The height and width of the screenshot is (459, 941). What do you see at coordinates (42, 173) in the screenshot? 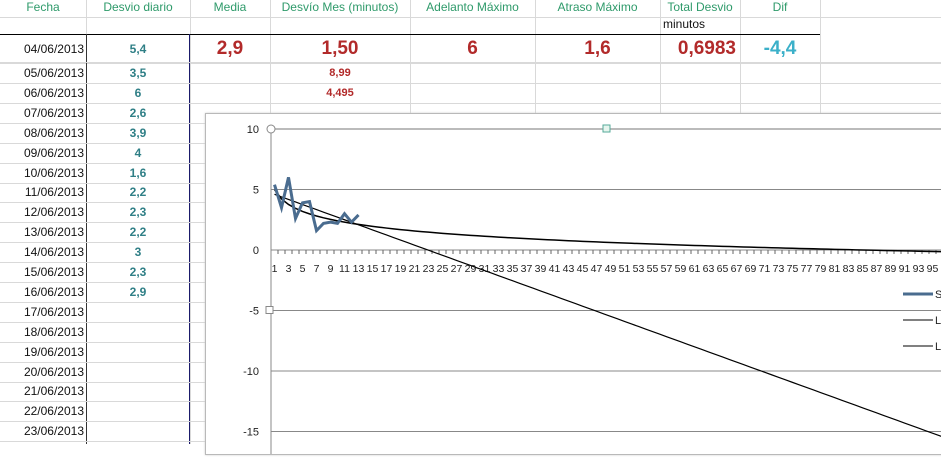
I see `date-cell: 10/06/2013` at bounding box center [42, 173].